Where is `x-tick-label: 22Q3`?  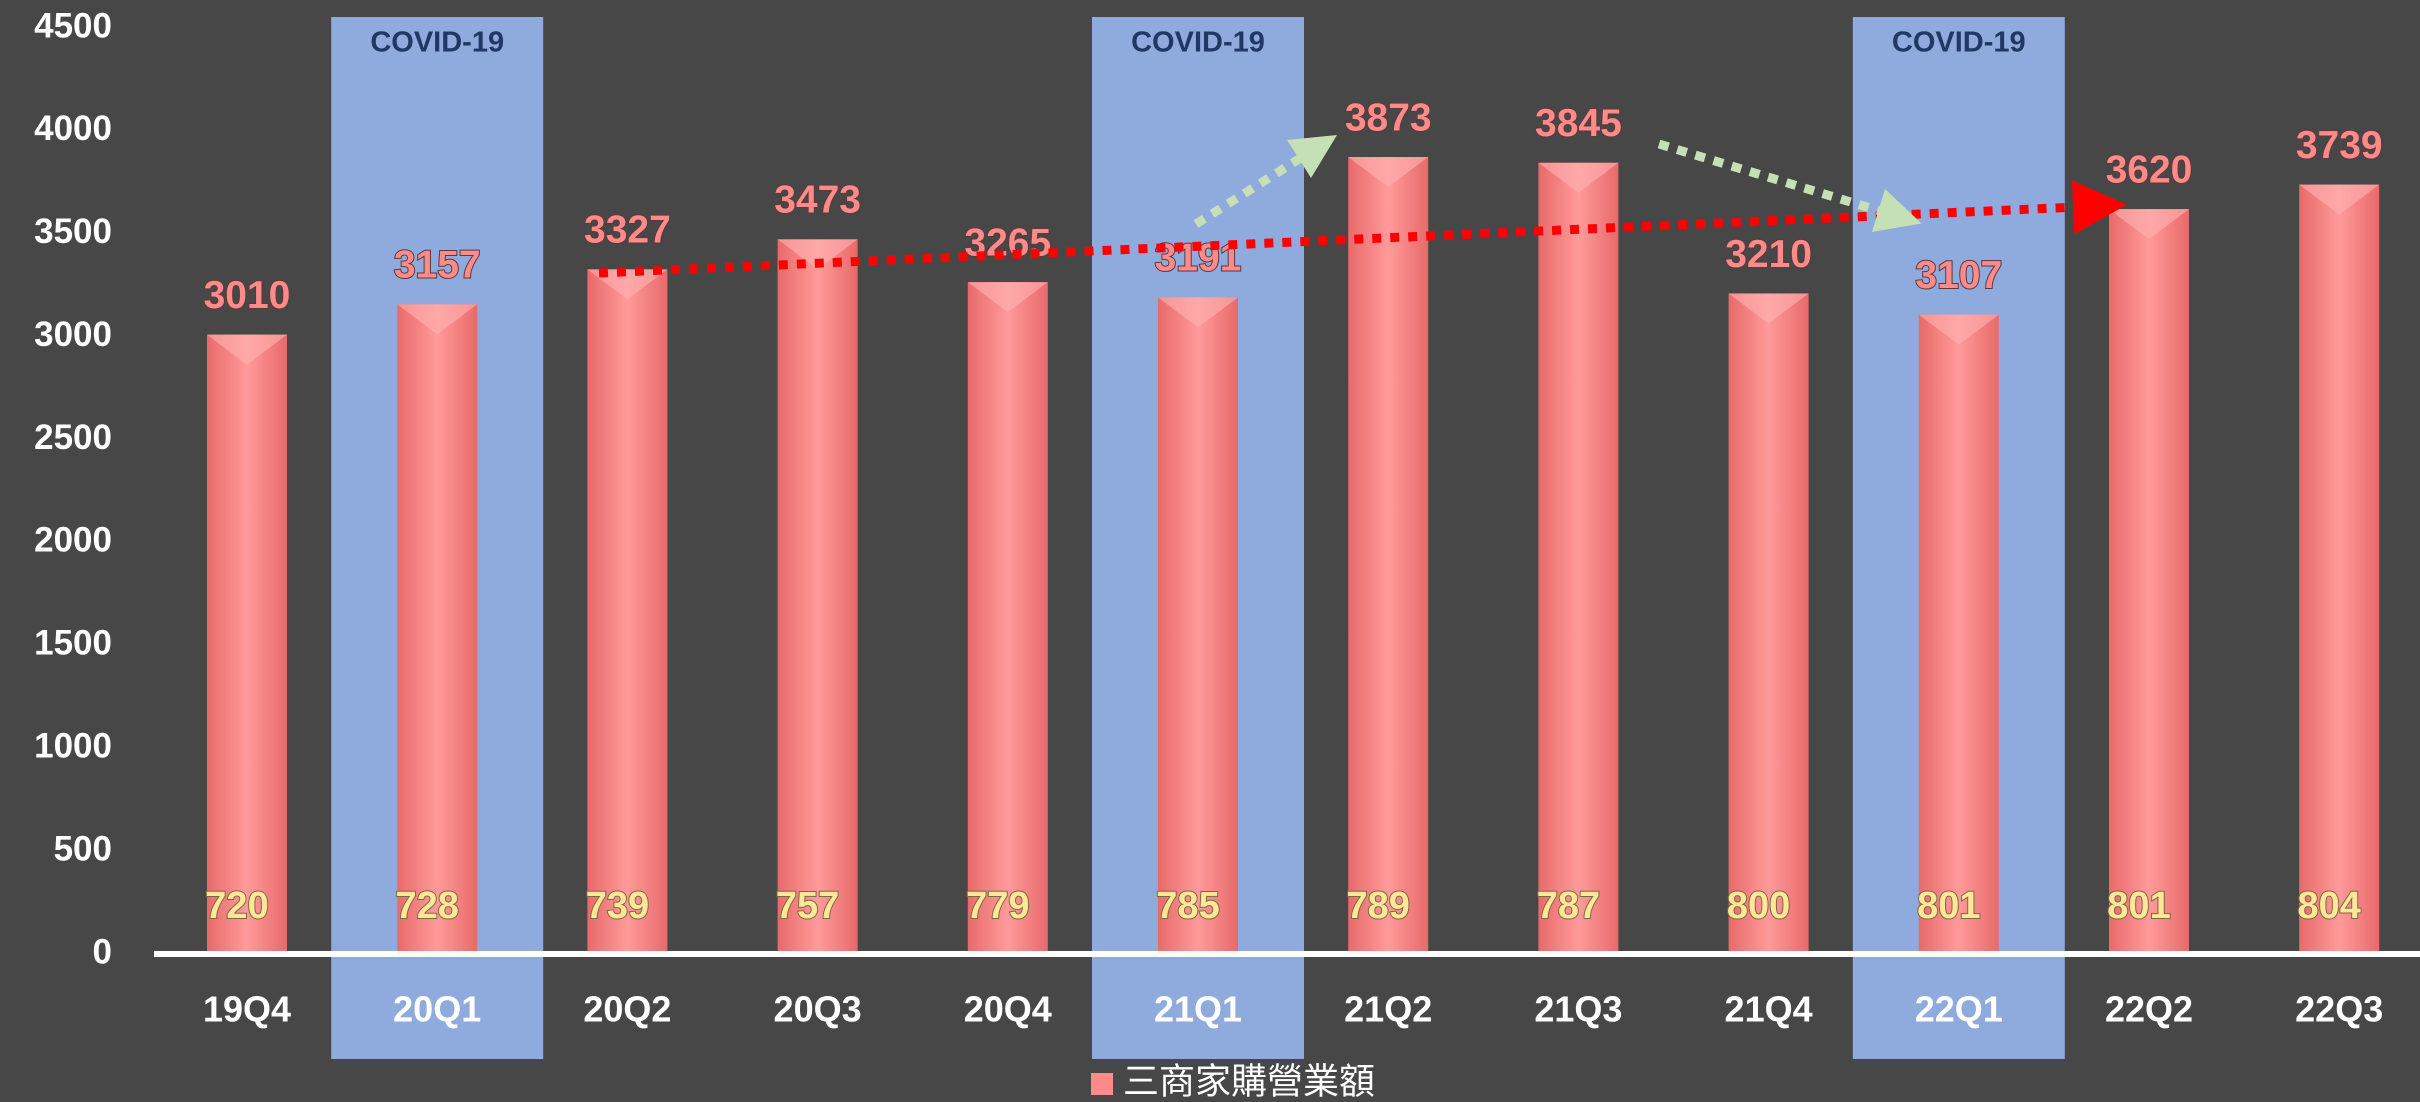 x-tick-label: 22Q3 is located at coordinates (2339, 1009).